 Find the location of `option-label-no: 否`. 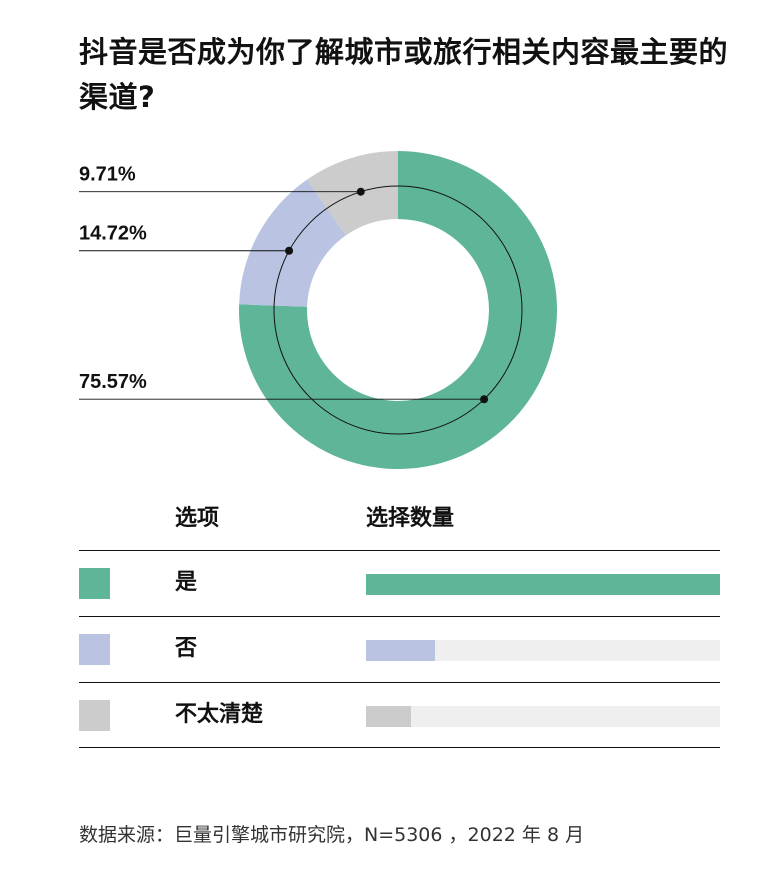

option-label-no: 否 is located at coordinates (186, 648).